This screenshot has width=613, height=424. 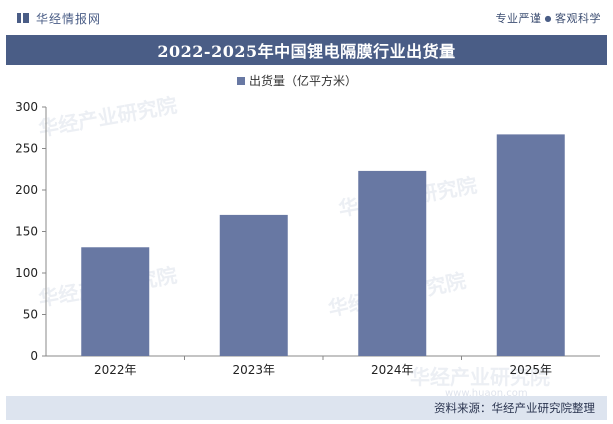 What do you see at coordinates (530, 370) in the screenshot?
I see `x-tick-label: 2025年` at bounding box center [530, 370].